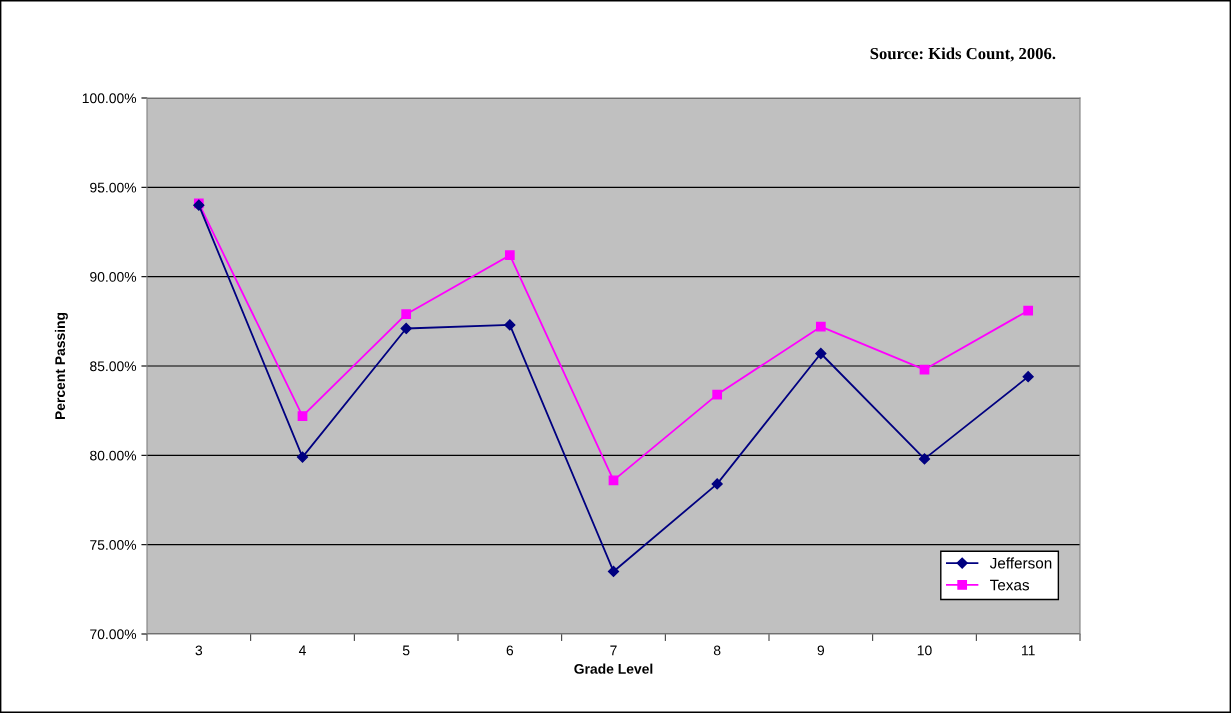  What do you see at coordinates (510, 650) in the screenshot?
I see `x-tick-label: 6` at bounding box center [510, 650].